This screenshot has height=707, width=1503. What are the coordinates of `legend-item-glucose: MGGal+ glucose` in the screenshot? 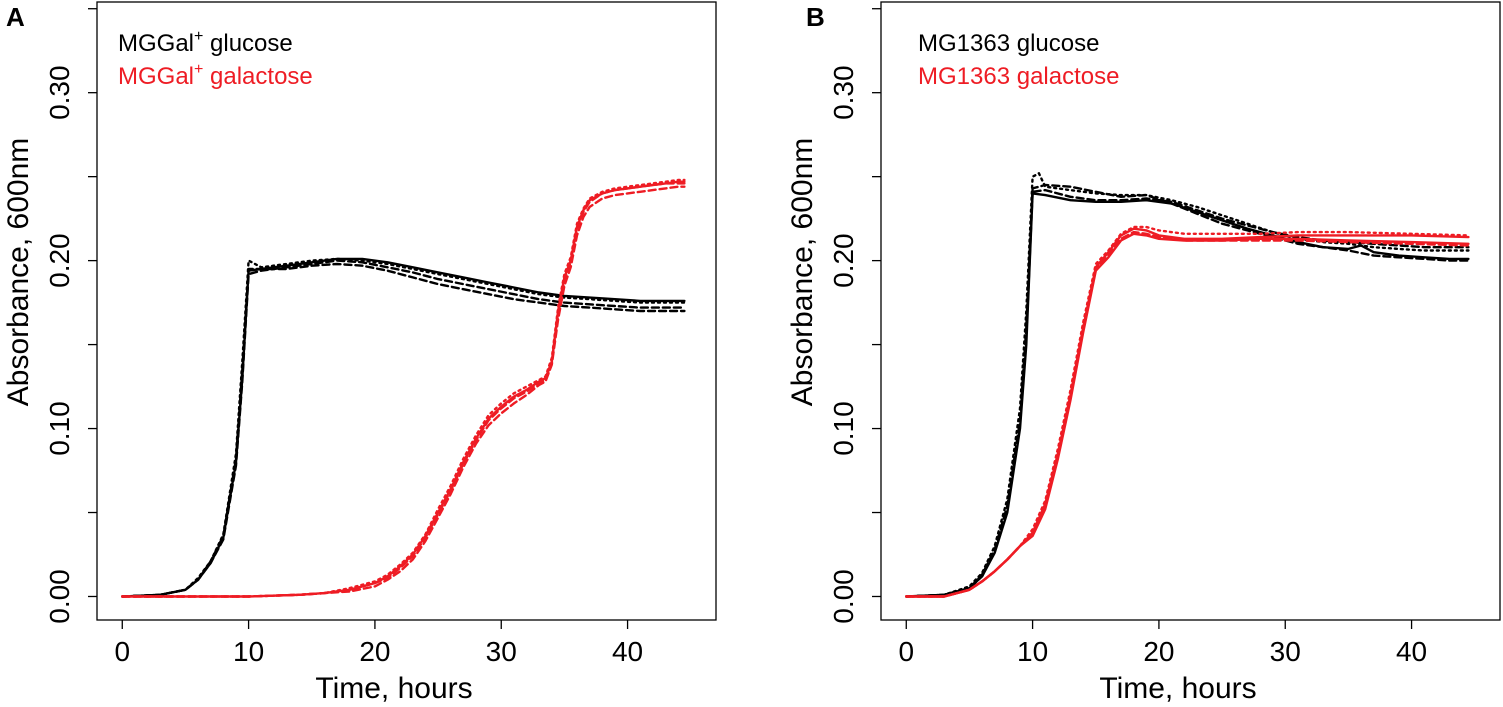 It's located at (205, 42).